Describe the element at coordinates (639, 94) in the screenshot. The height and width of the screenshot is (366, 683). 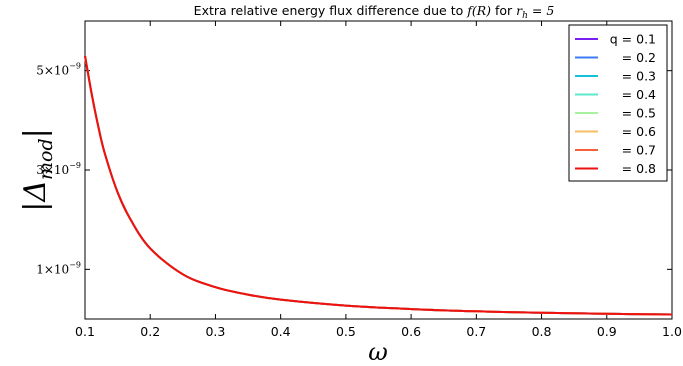
I see `legend-label: = 0.4` at that location.